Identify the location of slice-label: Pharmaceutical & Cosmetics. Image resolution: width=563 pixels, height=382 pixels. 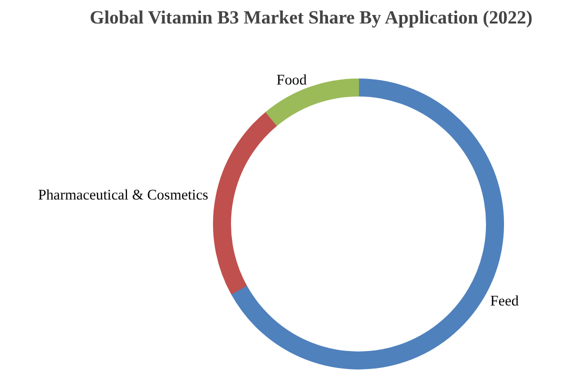
(123, 195).